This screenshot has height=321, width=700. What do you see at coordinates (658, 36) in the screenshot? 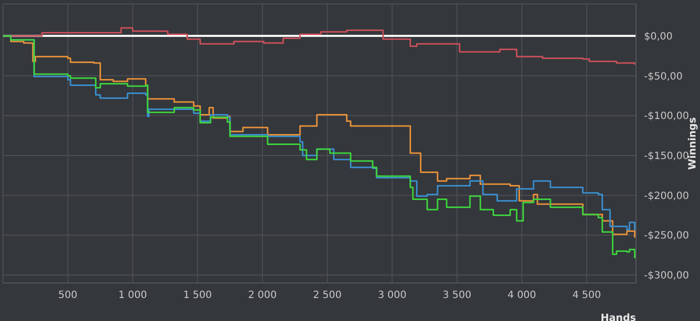
I see `y-tick-label: $0,00` at bounding box center [658, 36].